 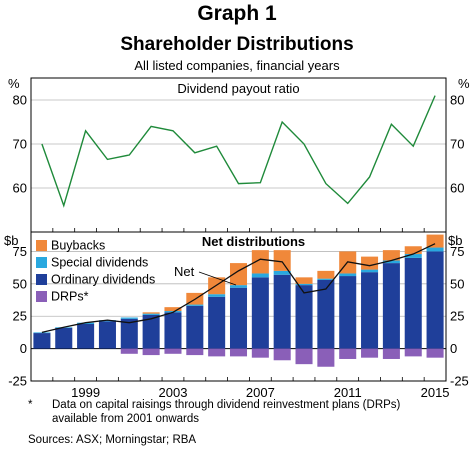 What do you see at coordinates (457, 188) in the screenshot?
I see `y-tick-label-right: 60` at bounding box center [457, 188].